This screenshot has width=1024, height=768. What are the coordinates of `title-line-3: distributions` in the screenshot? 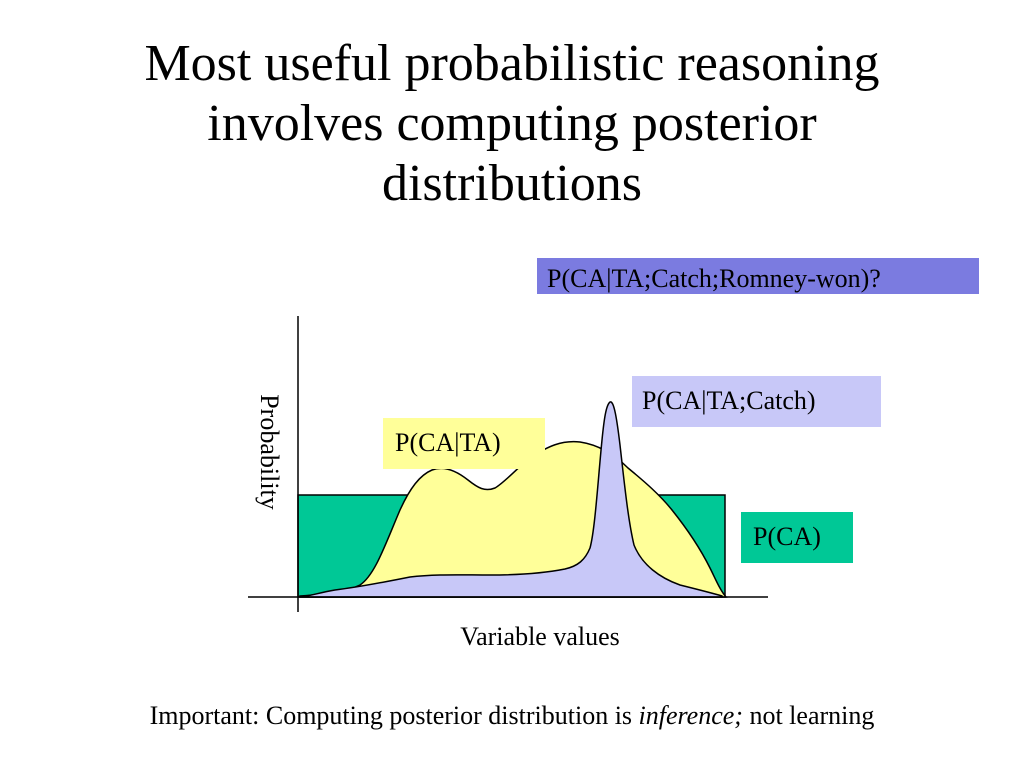 It's located at (512, 183).